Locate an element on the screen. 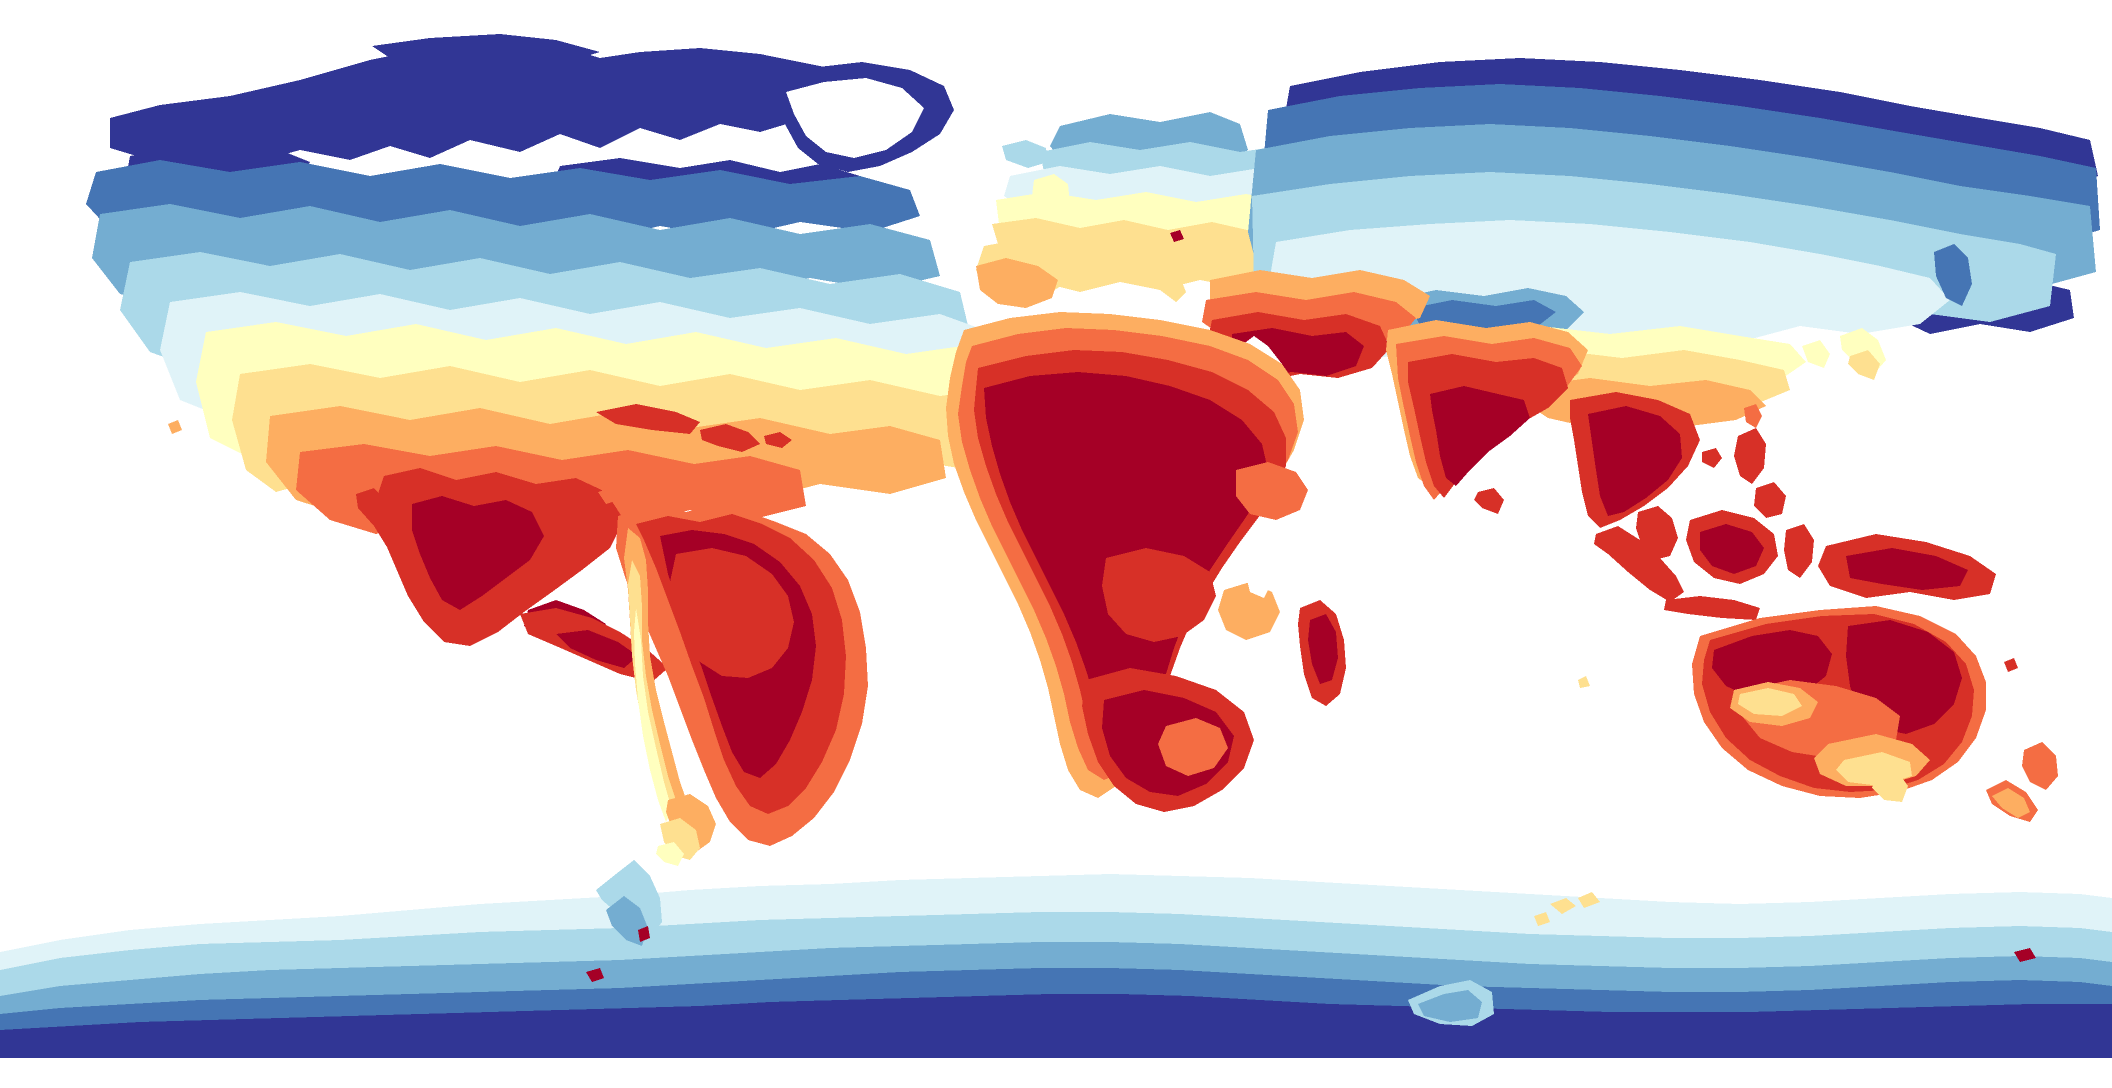  na-band-0b is located at coordinates (486, 49).